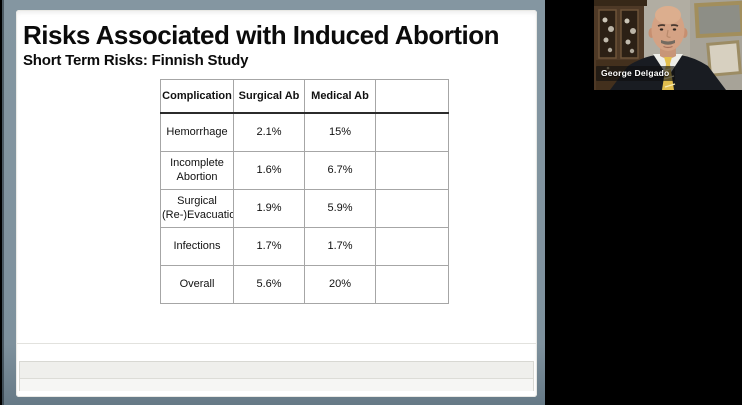 This screenshot has height=405, width=742. Describe the element at coordinates (276, 385) in the screenshot. I see `notes-bar-bottom` at that location.